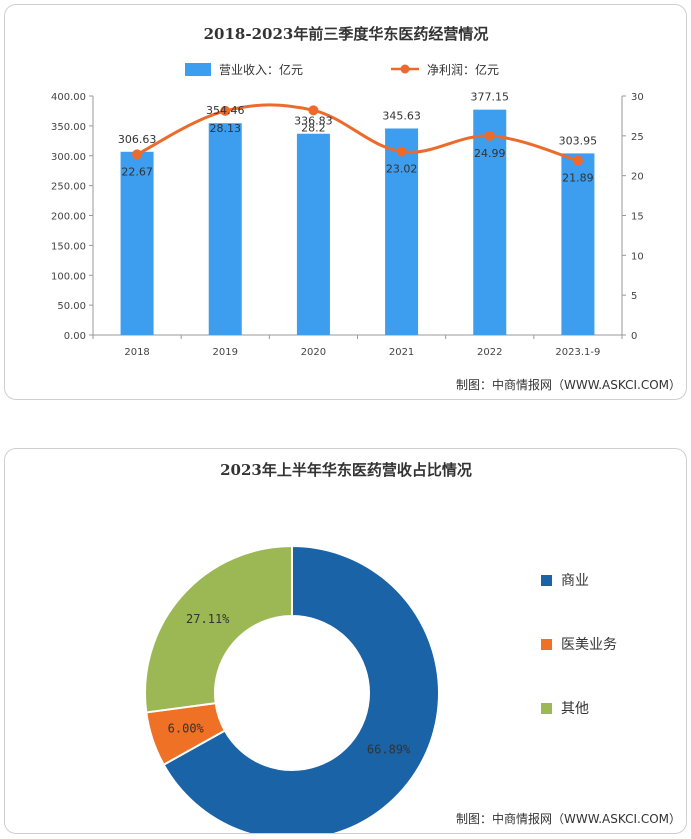 This screenshot has width=691, height=839. Describe the element at coordinates (313, 352) in the screenshot. I see `x-tick-label: 2020` at that location.